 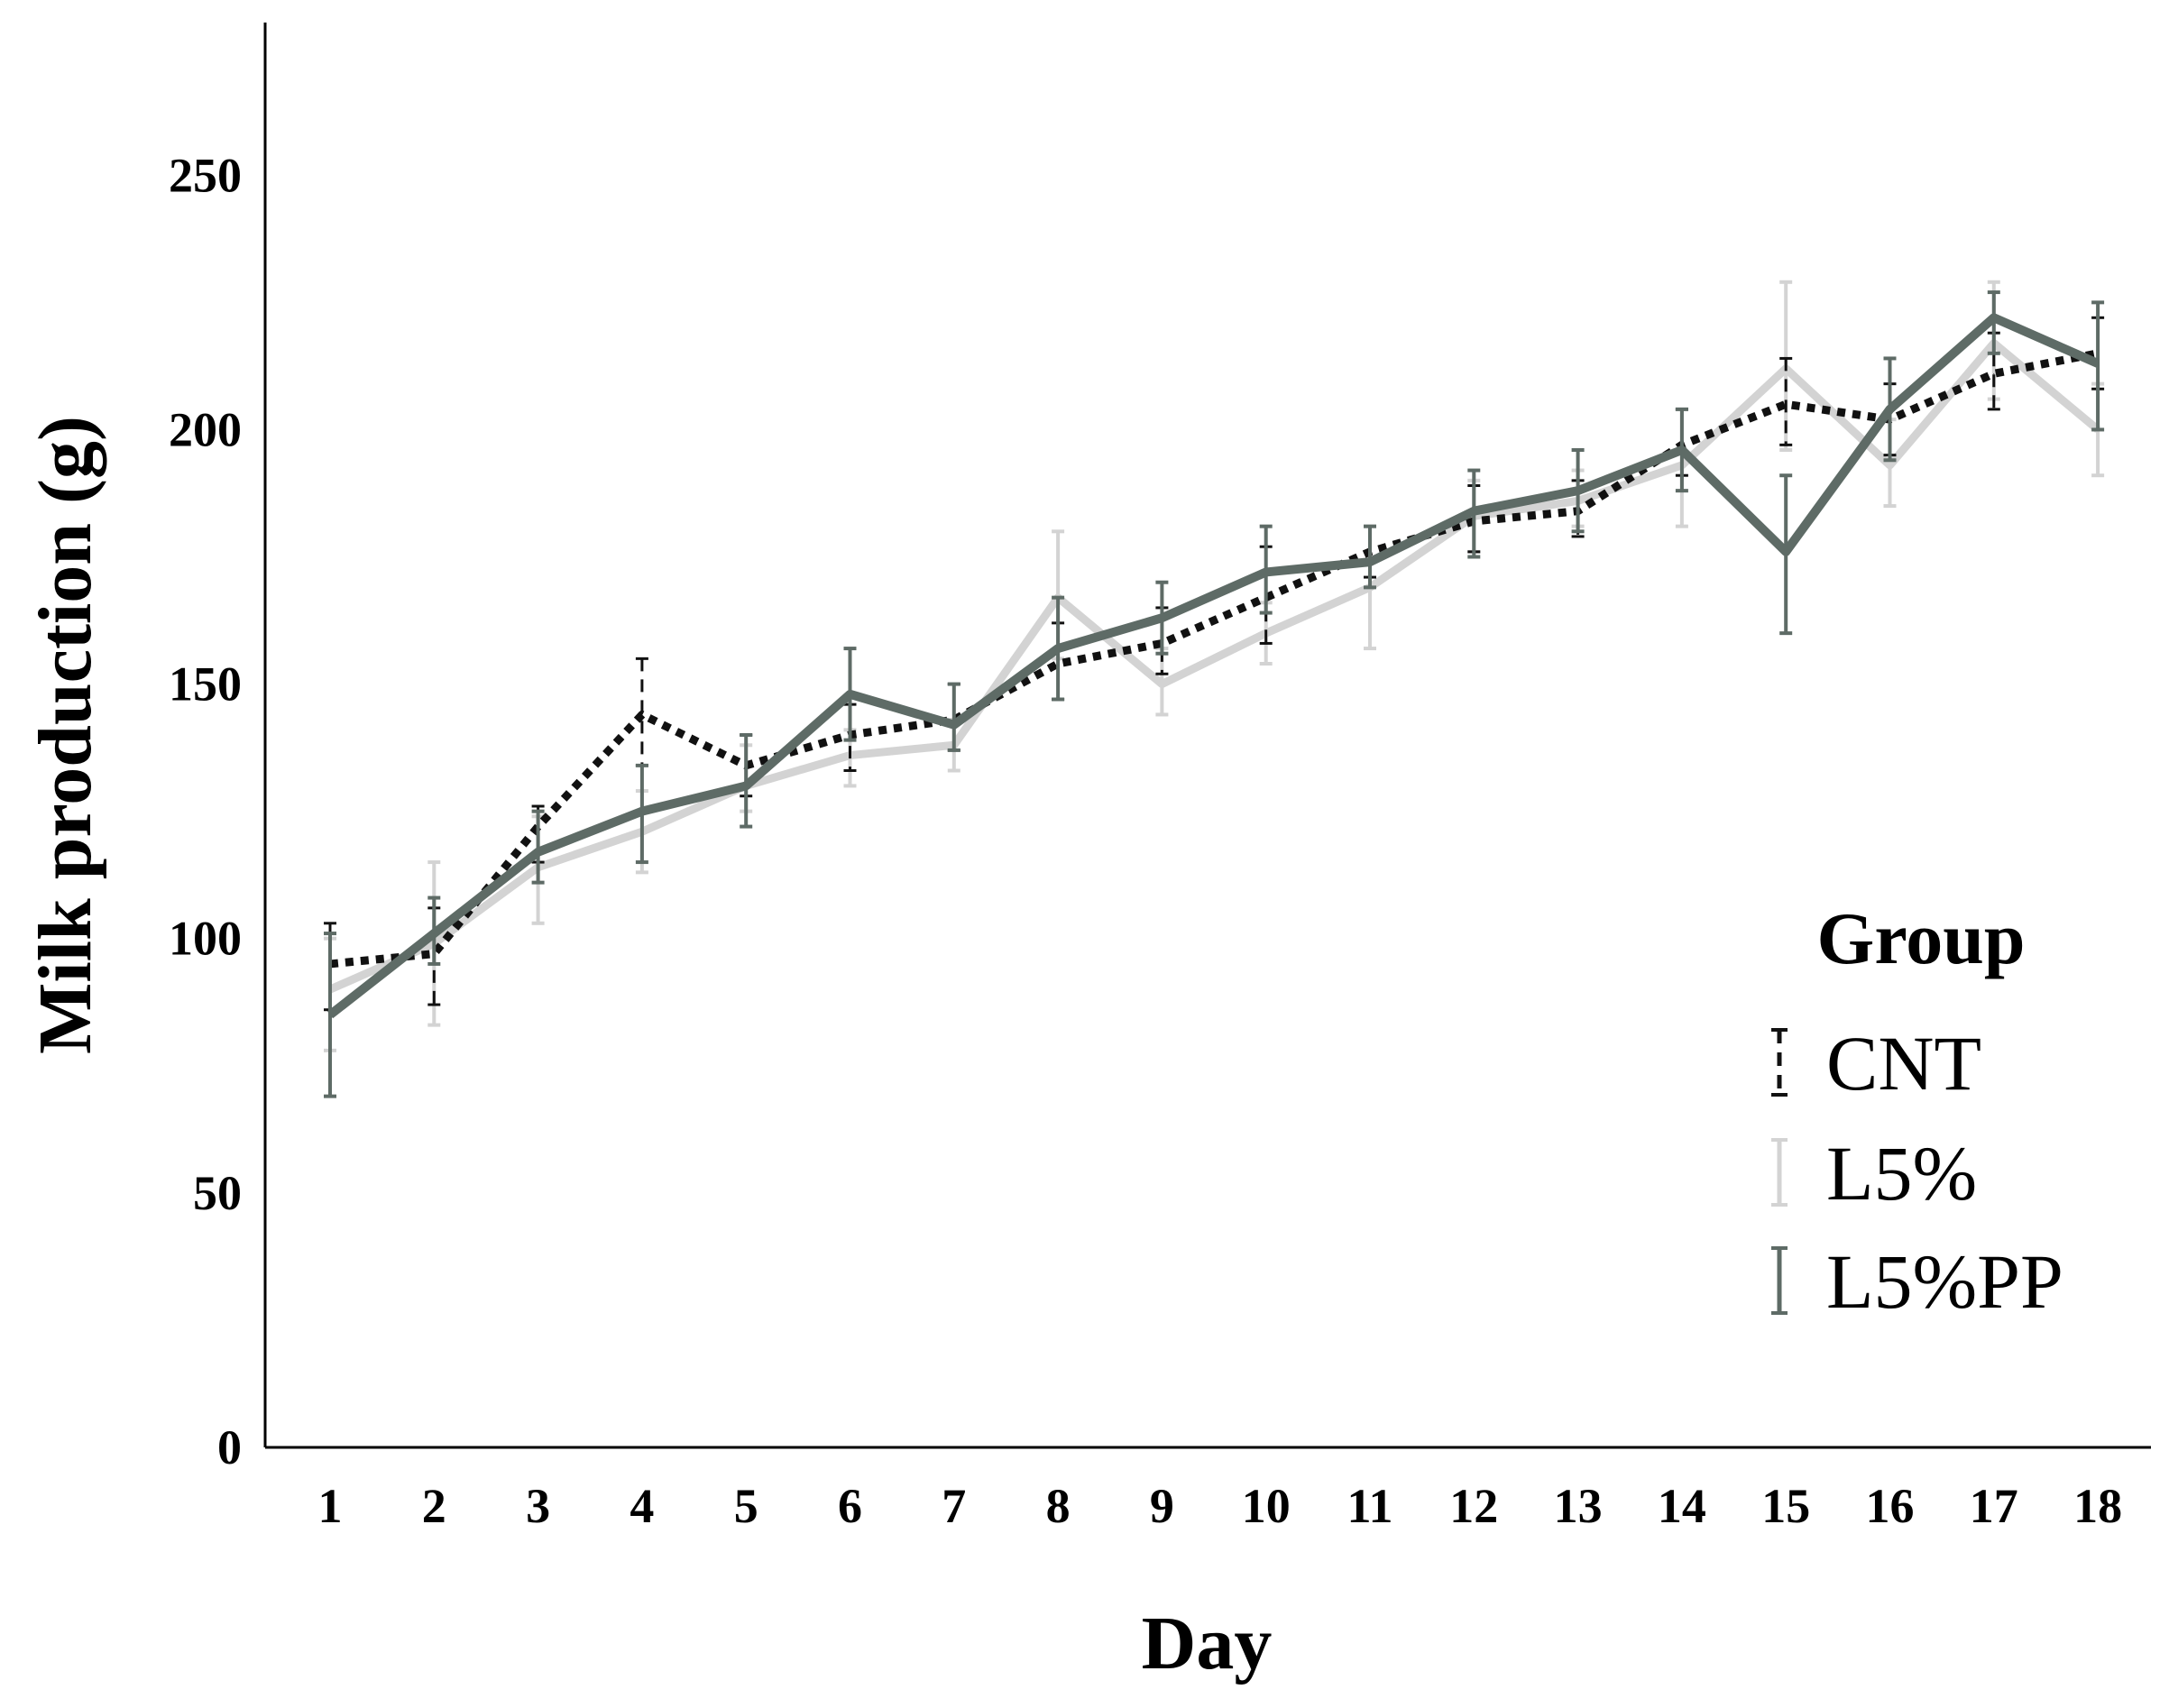 What do you see at coordinates (1994, 1506) in the screenshot?
I see `x-tick-label: 17` at bounding box center [1994, 1506].